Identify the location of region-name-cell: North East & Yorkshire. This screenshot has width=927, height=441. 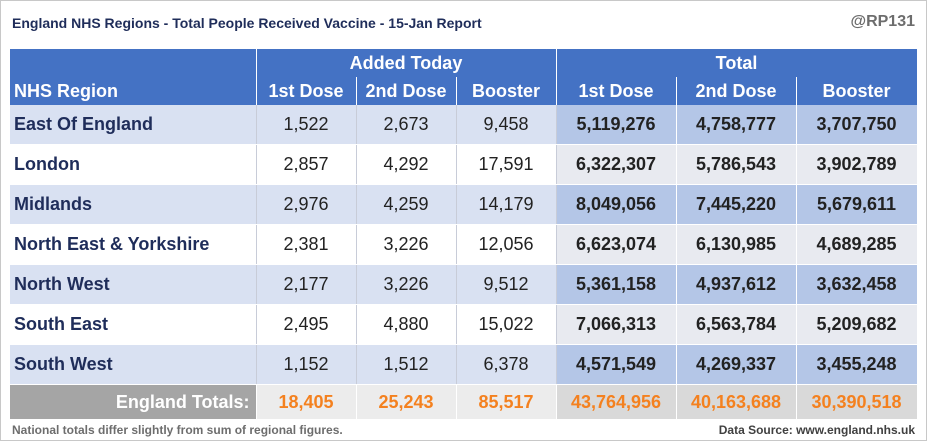
(133, 244).